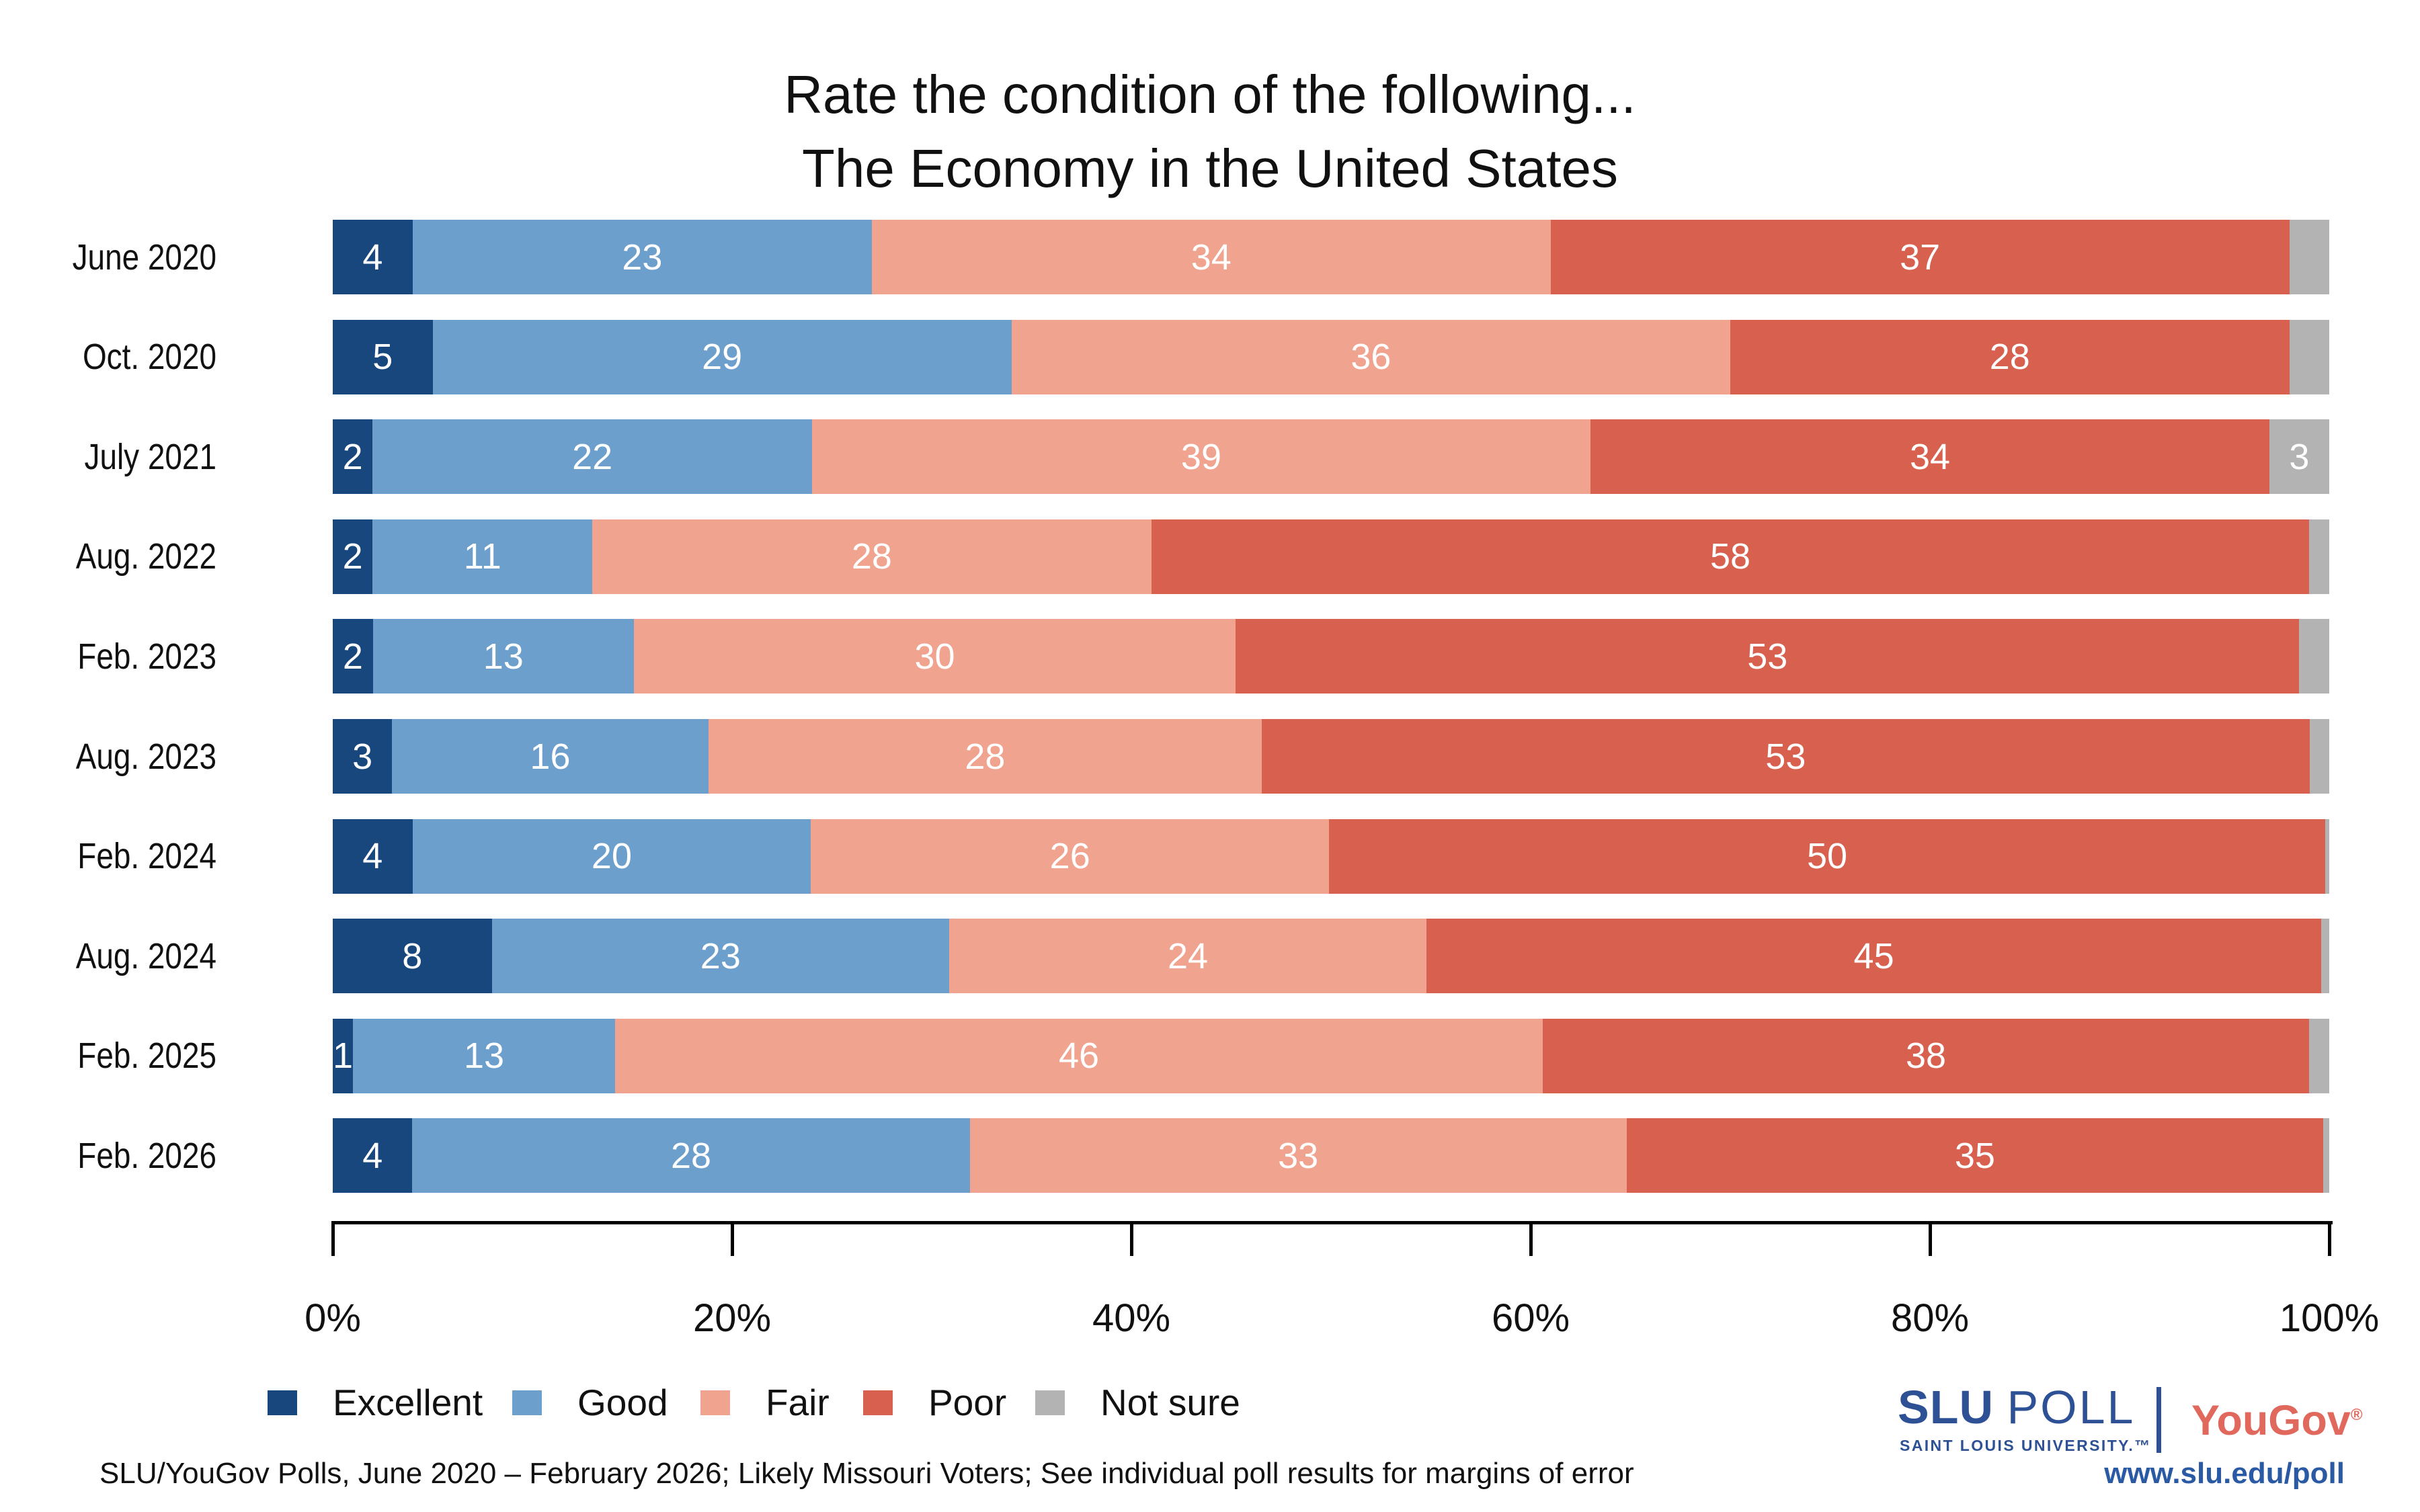 The image size is (2420, 1512). I want to click on legend-label: Good, so click(622, 1403).